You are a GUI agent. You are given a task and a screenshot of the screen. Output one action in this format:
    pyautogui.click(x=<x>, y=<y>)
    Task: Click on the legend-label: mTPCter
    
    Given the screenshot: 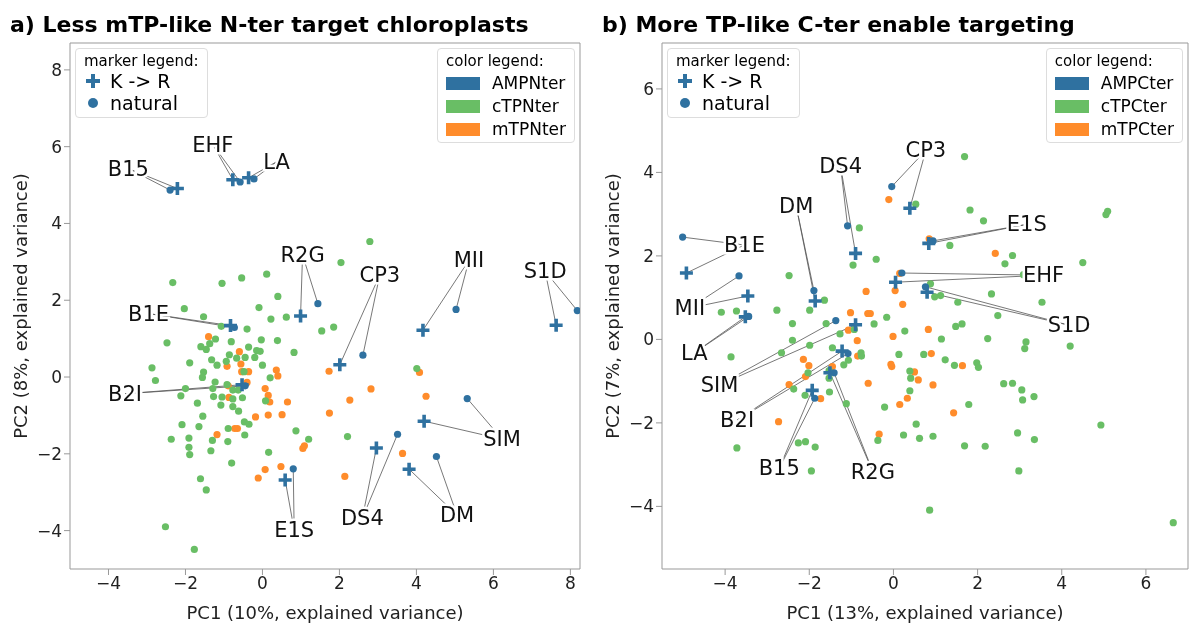 What is the action you would take?
    pyautogui.click(x=1137, y=129)
    